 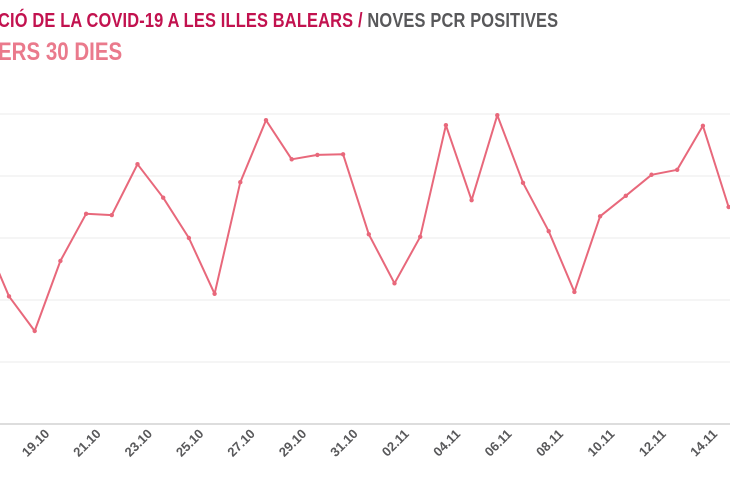 What do you see at coordinates (241, 443) in the screenshot?
I see `x-tick-label: 27.10` at bounding box center [241, 443].